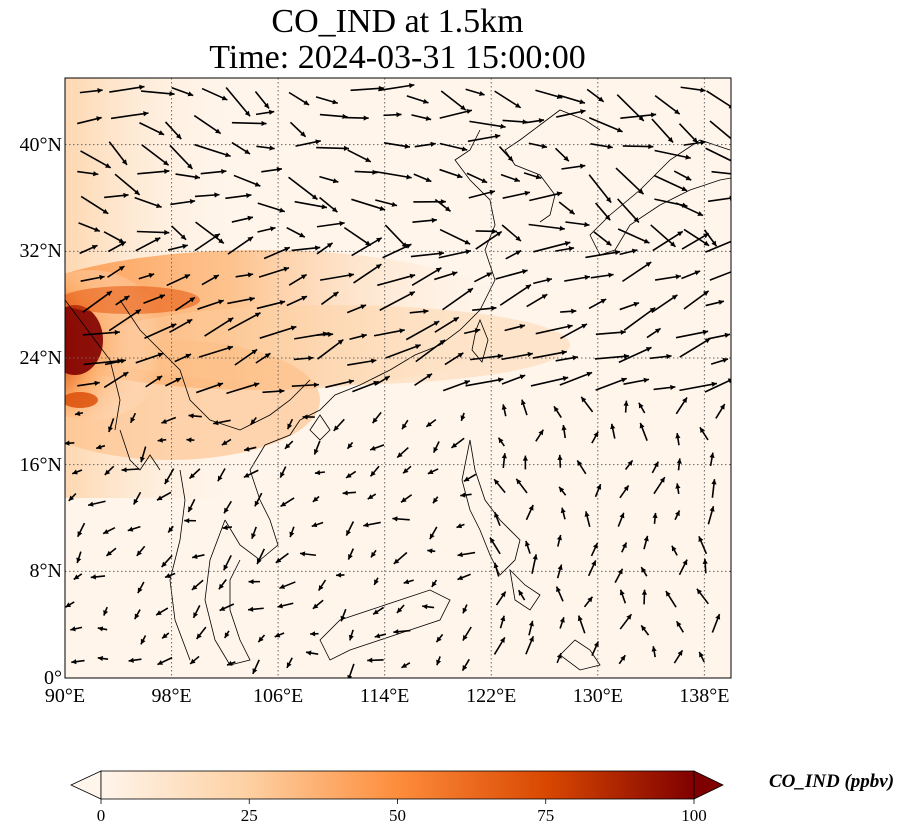 The width and height of the screenshot is (915, 836). Describe the element at coordinates (397, 785) in the screenshot. I see `colorbar-gradient` at that location.